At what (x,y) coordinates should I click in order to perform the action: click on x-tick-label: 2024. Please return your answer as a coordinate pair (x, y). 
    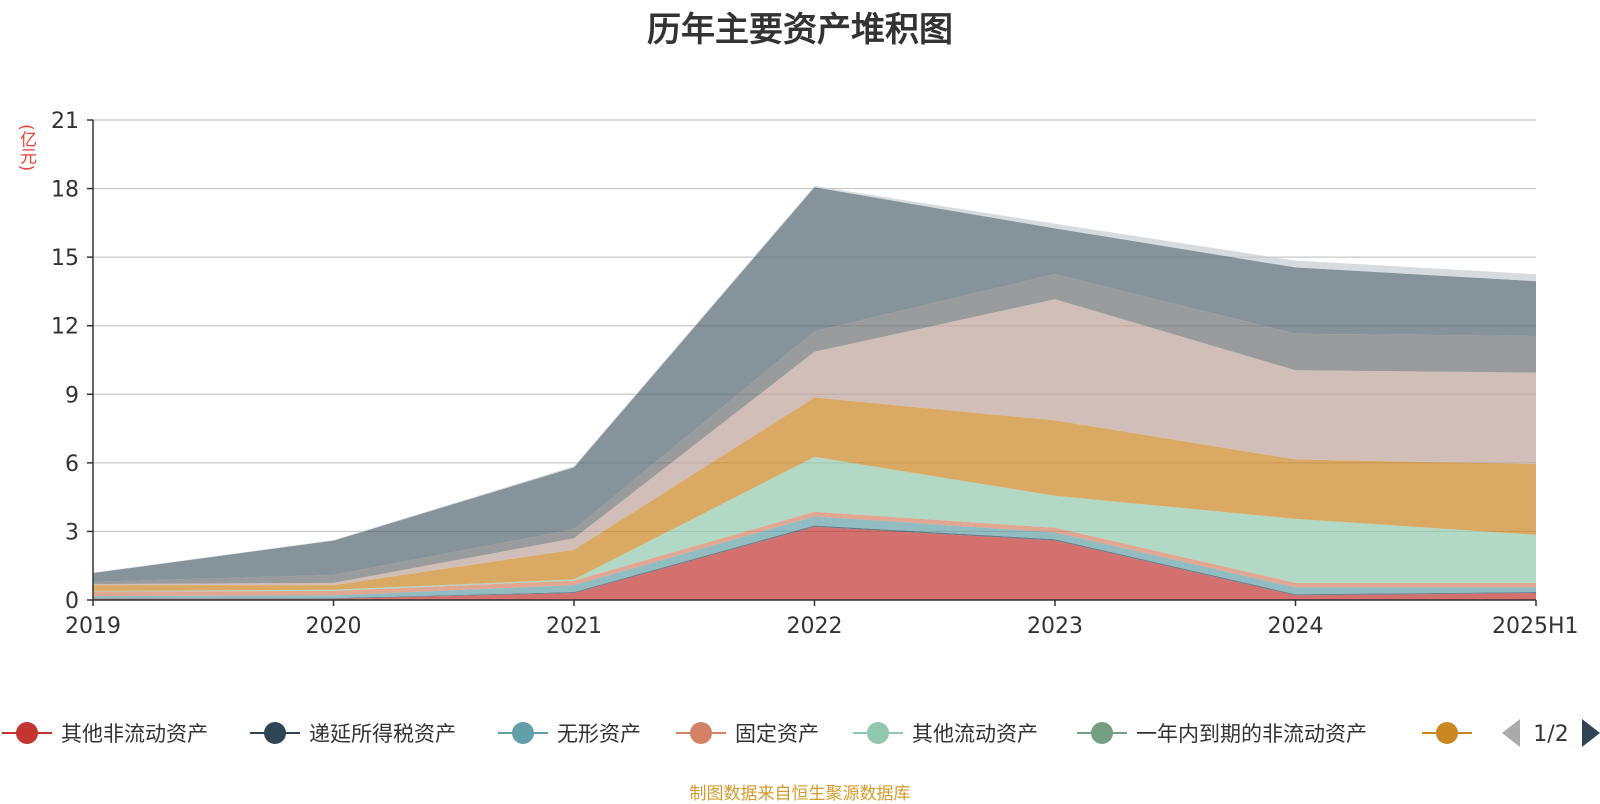
    Looking at the image, I should click on (1296, 626).